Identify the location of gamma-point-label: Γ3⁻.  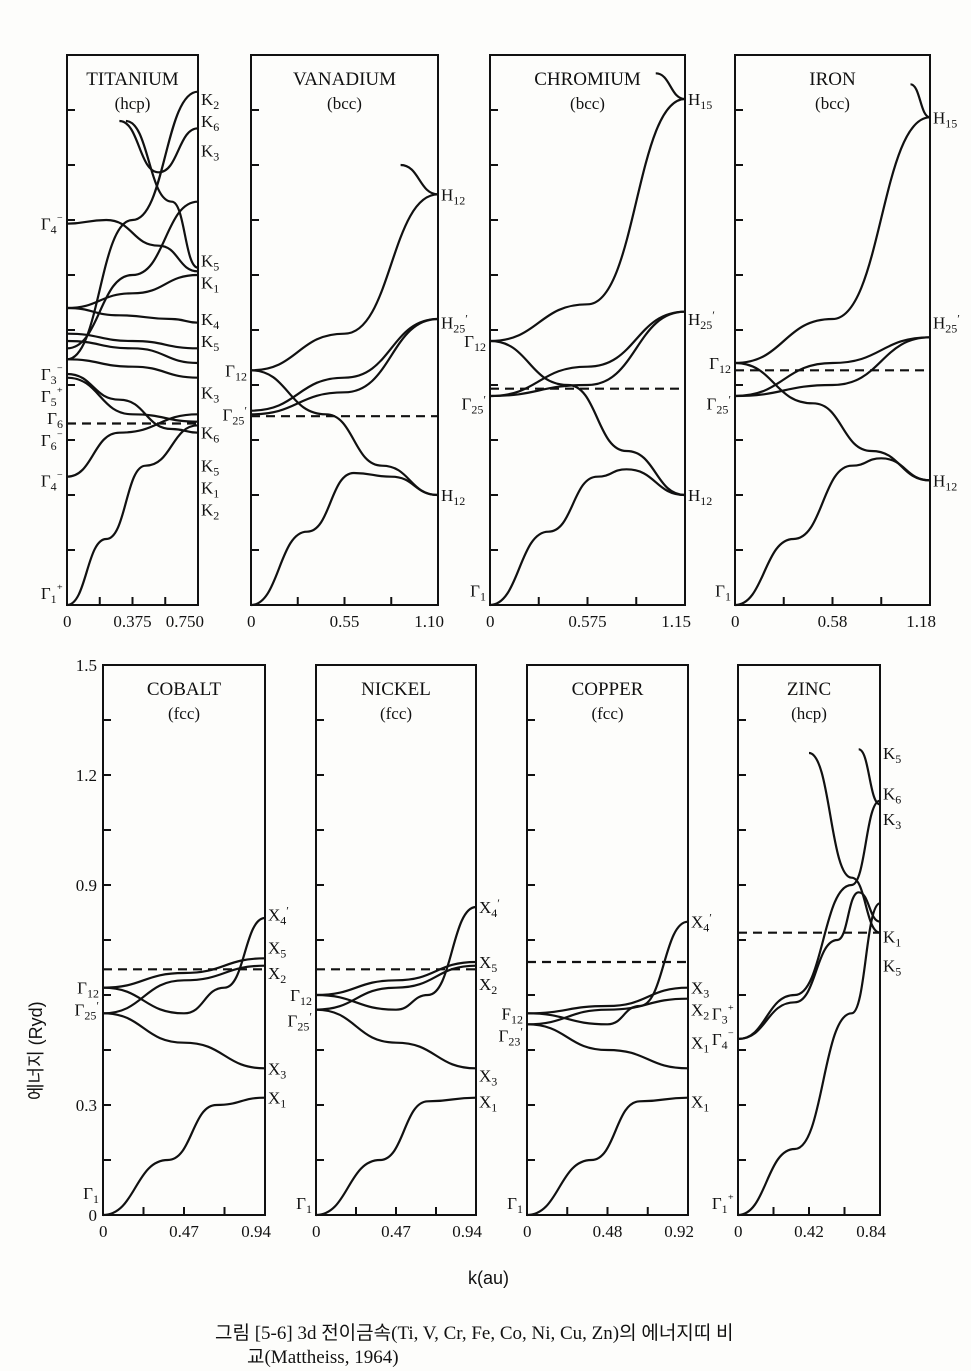
(52, 375).